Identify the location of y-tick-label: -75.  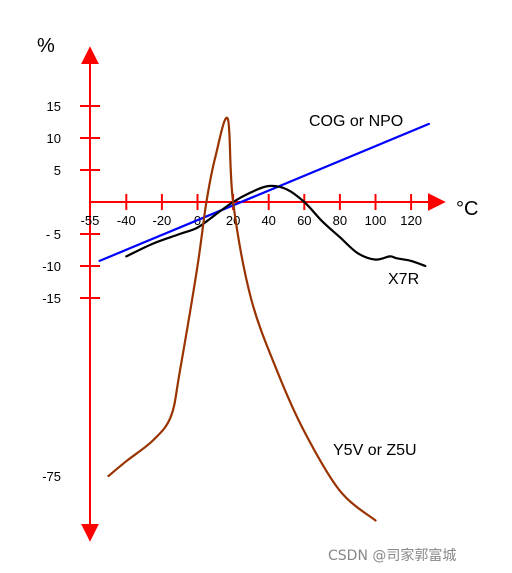
(51, 476).